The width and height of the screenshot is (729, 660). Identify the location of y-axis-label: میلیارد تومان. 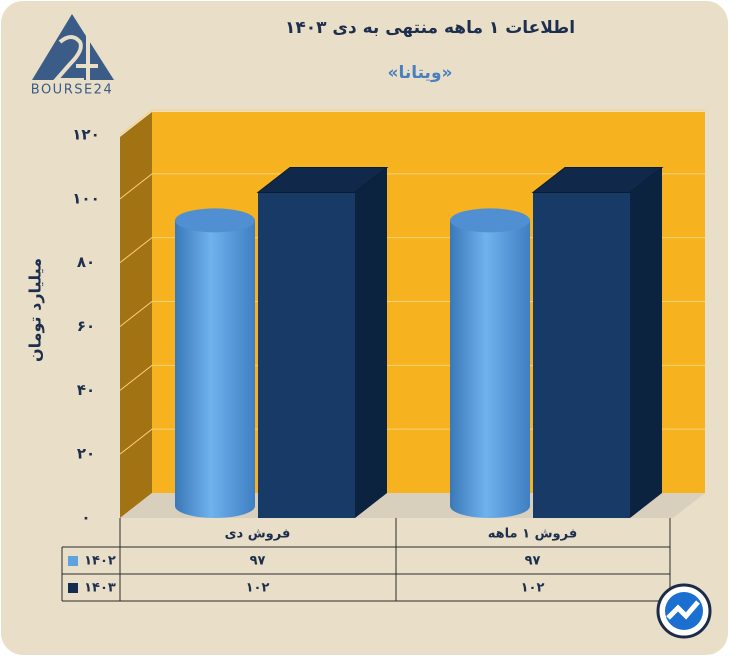
(35, 310).